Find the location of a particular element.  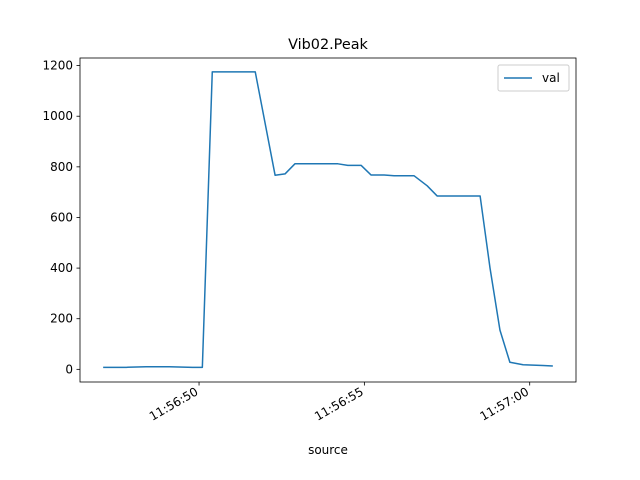

x-tick-label: 11:57:00 is located at coordinates (505, 403).